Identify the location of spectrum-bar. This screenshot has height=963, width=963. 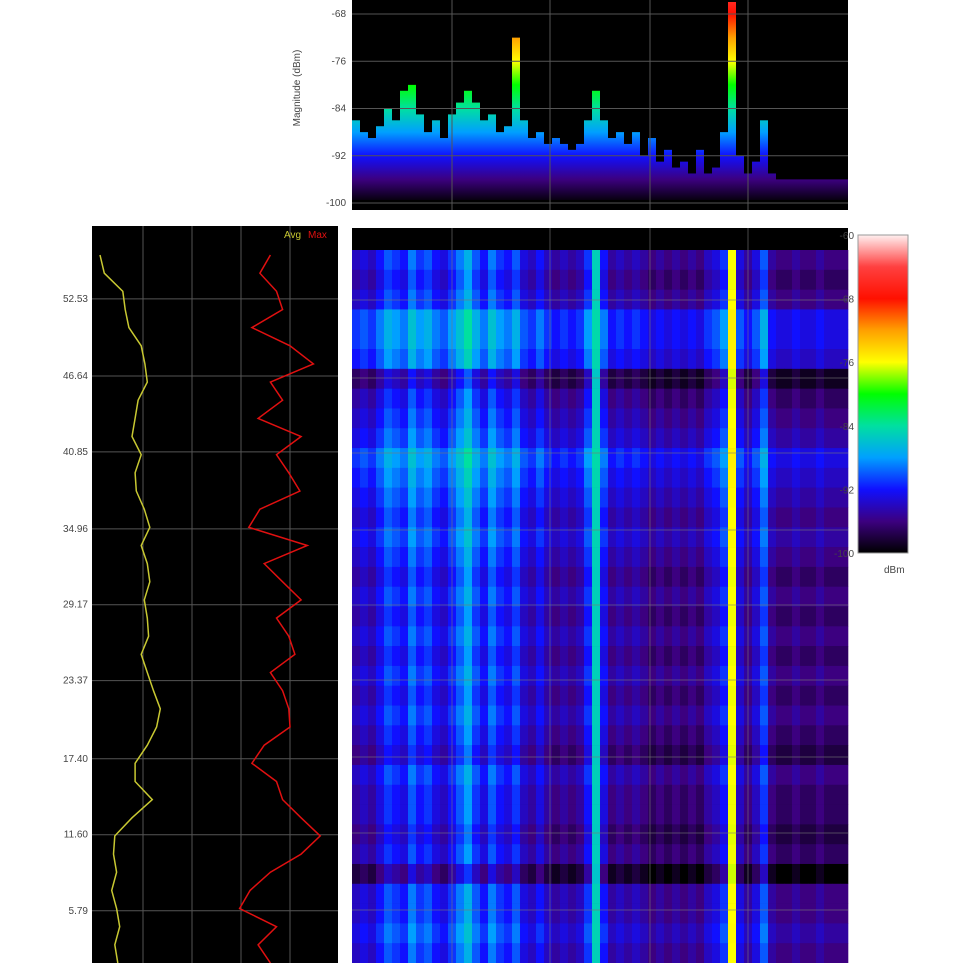
(812, 190).